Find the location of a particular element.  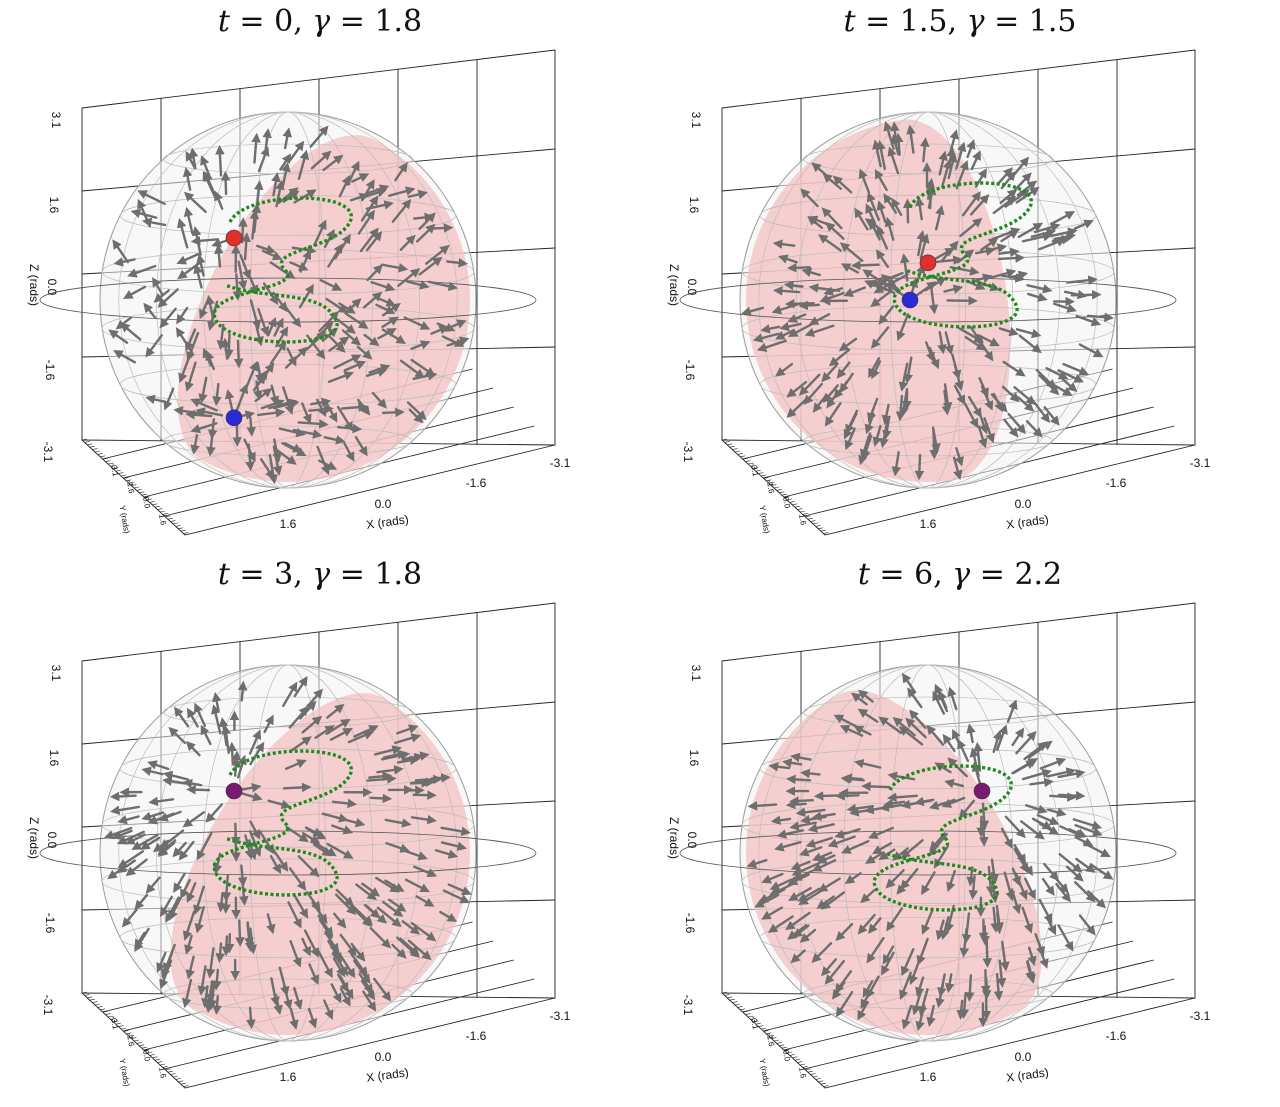

title-t-value: 3 is located at coordinates (284, 574).